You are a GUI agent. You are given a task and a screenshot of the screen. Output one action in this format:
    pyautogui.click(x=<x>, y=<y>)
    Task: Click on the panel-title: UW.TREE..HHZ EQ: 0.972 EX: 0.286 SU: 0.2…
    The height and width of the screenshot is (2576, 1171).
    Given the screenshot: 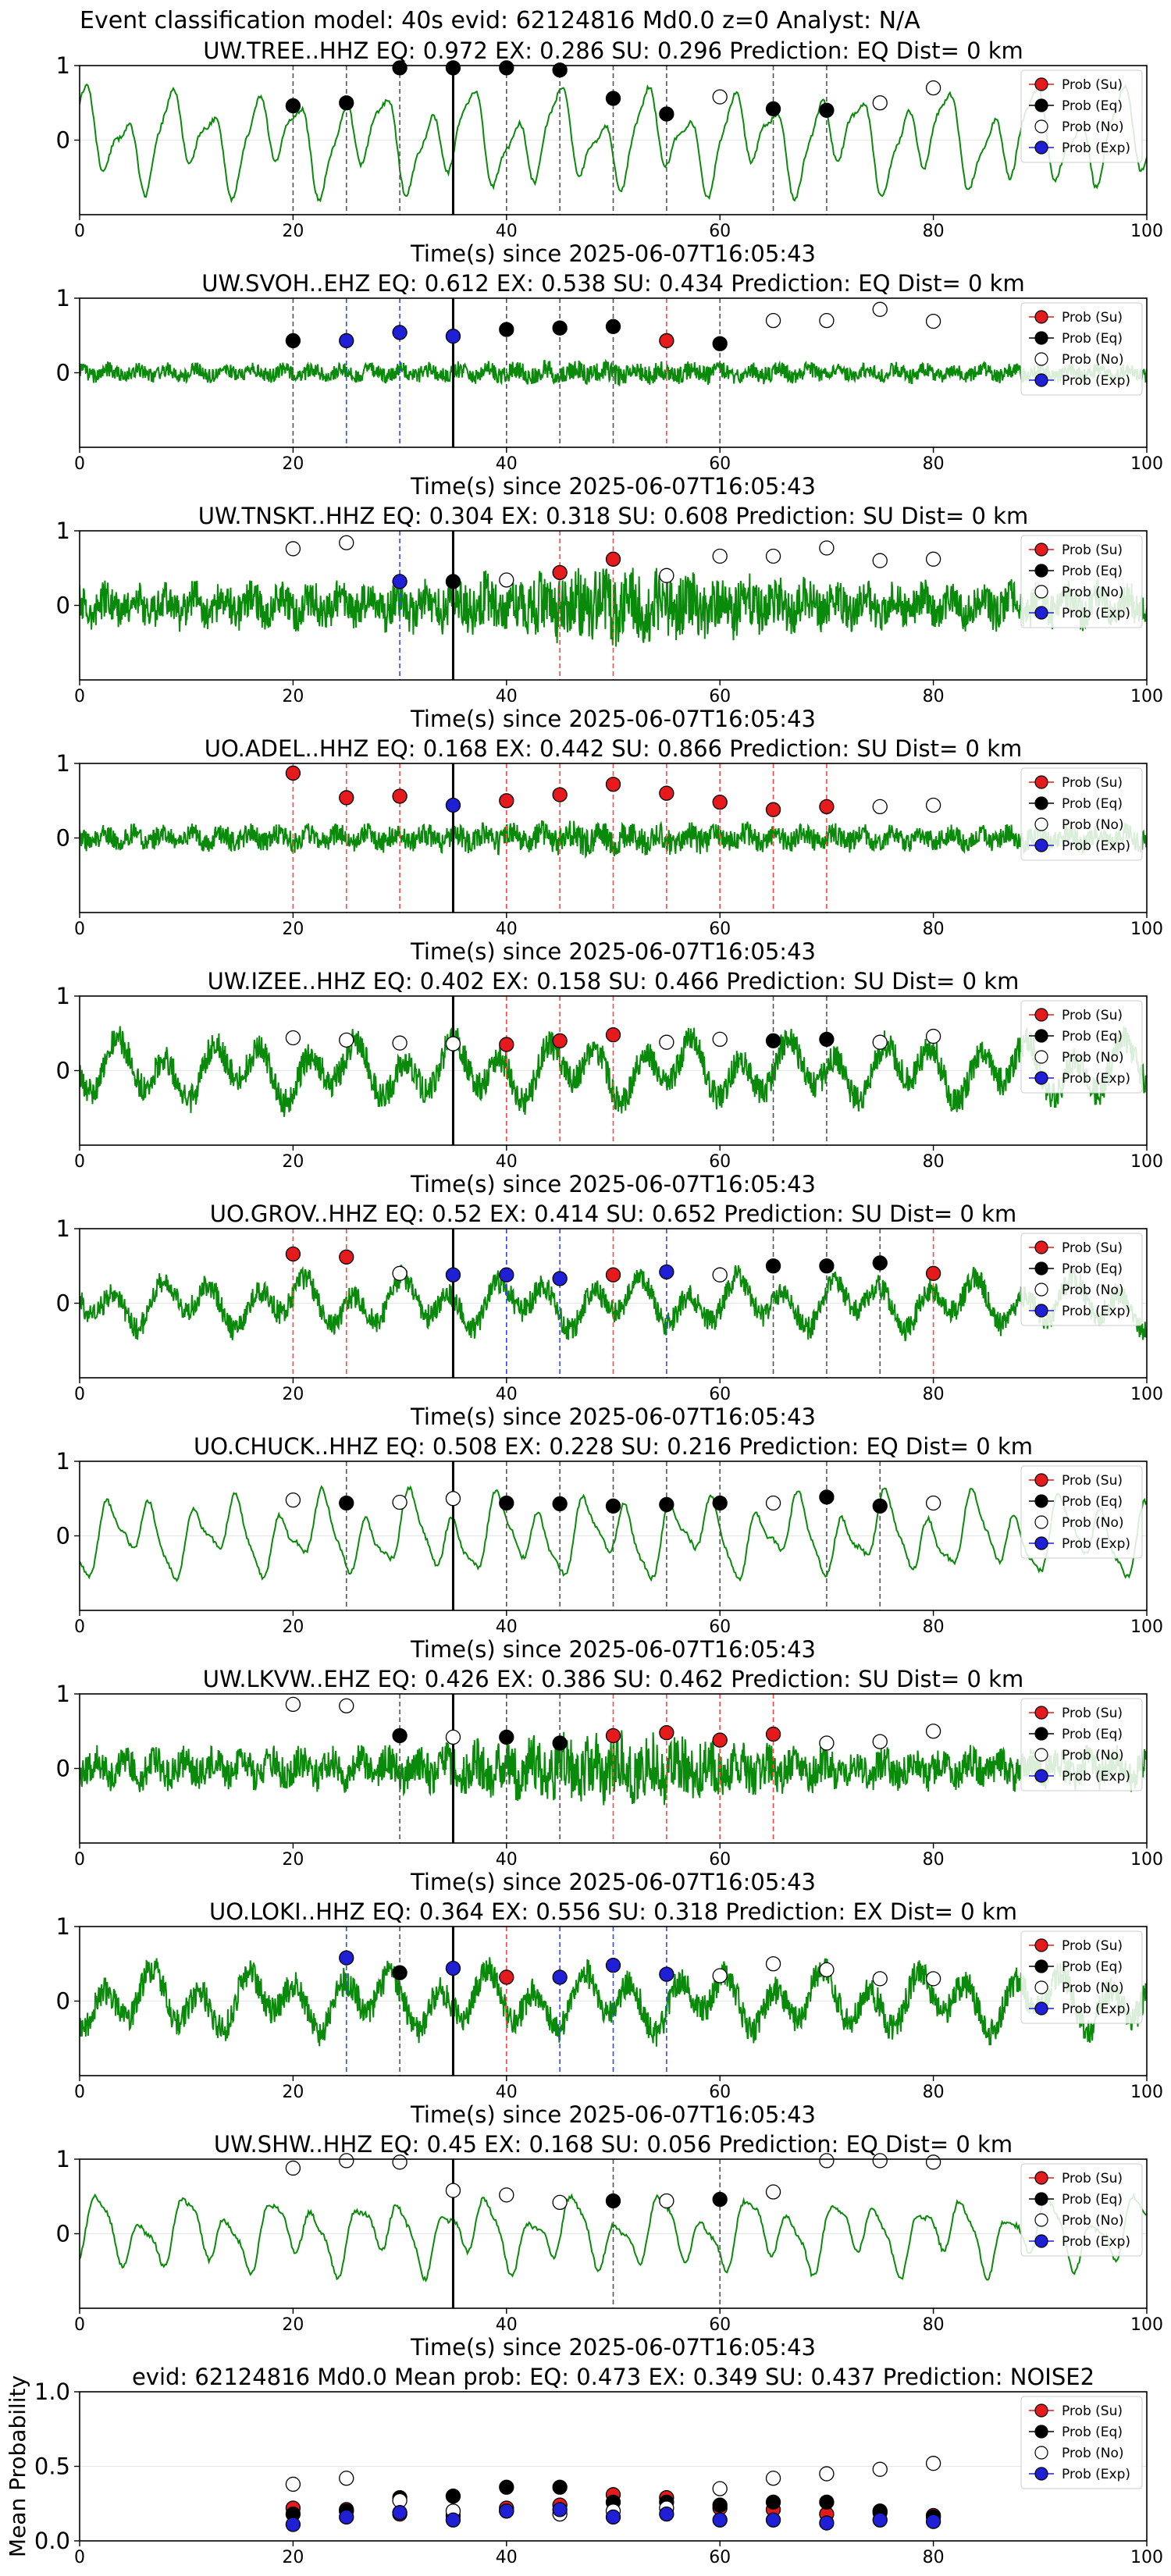 What is the action you would take?
    pyautogui.click(x=613, y=51)
    